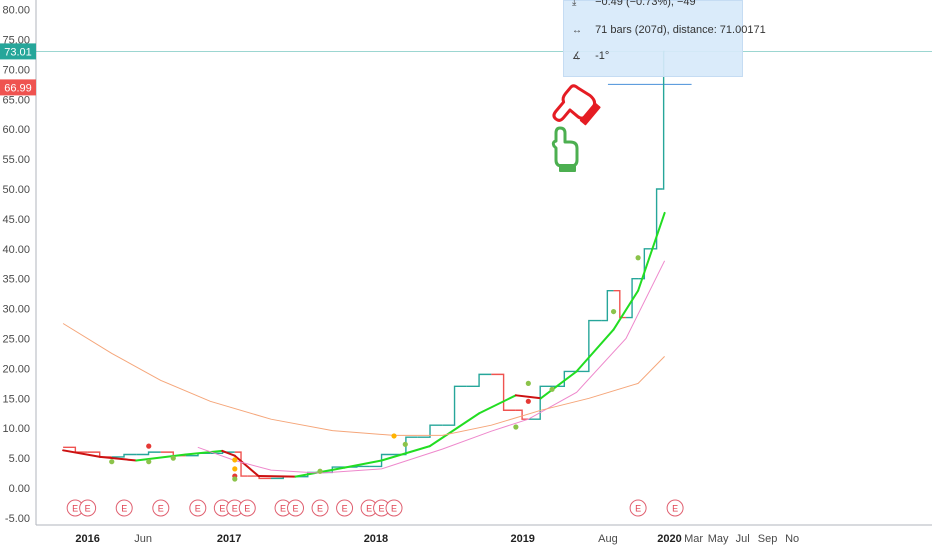  I want to click on red-signal-dot, so click(528, 401).